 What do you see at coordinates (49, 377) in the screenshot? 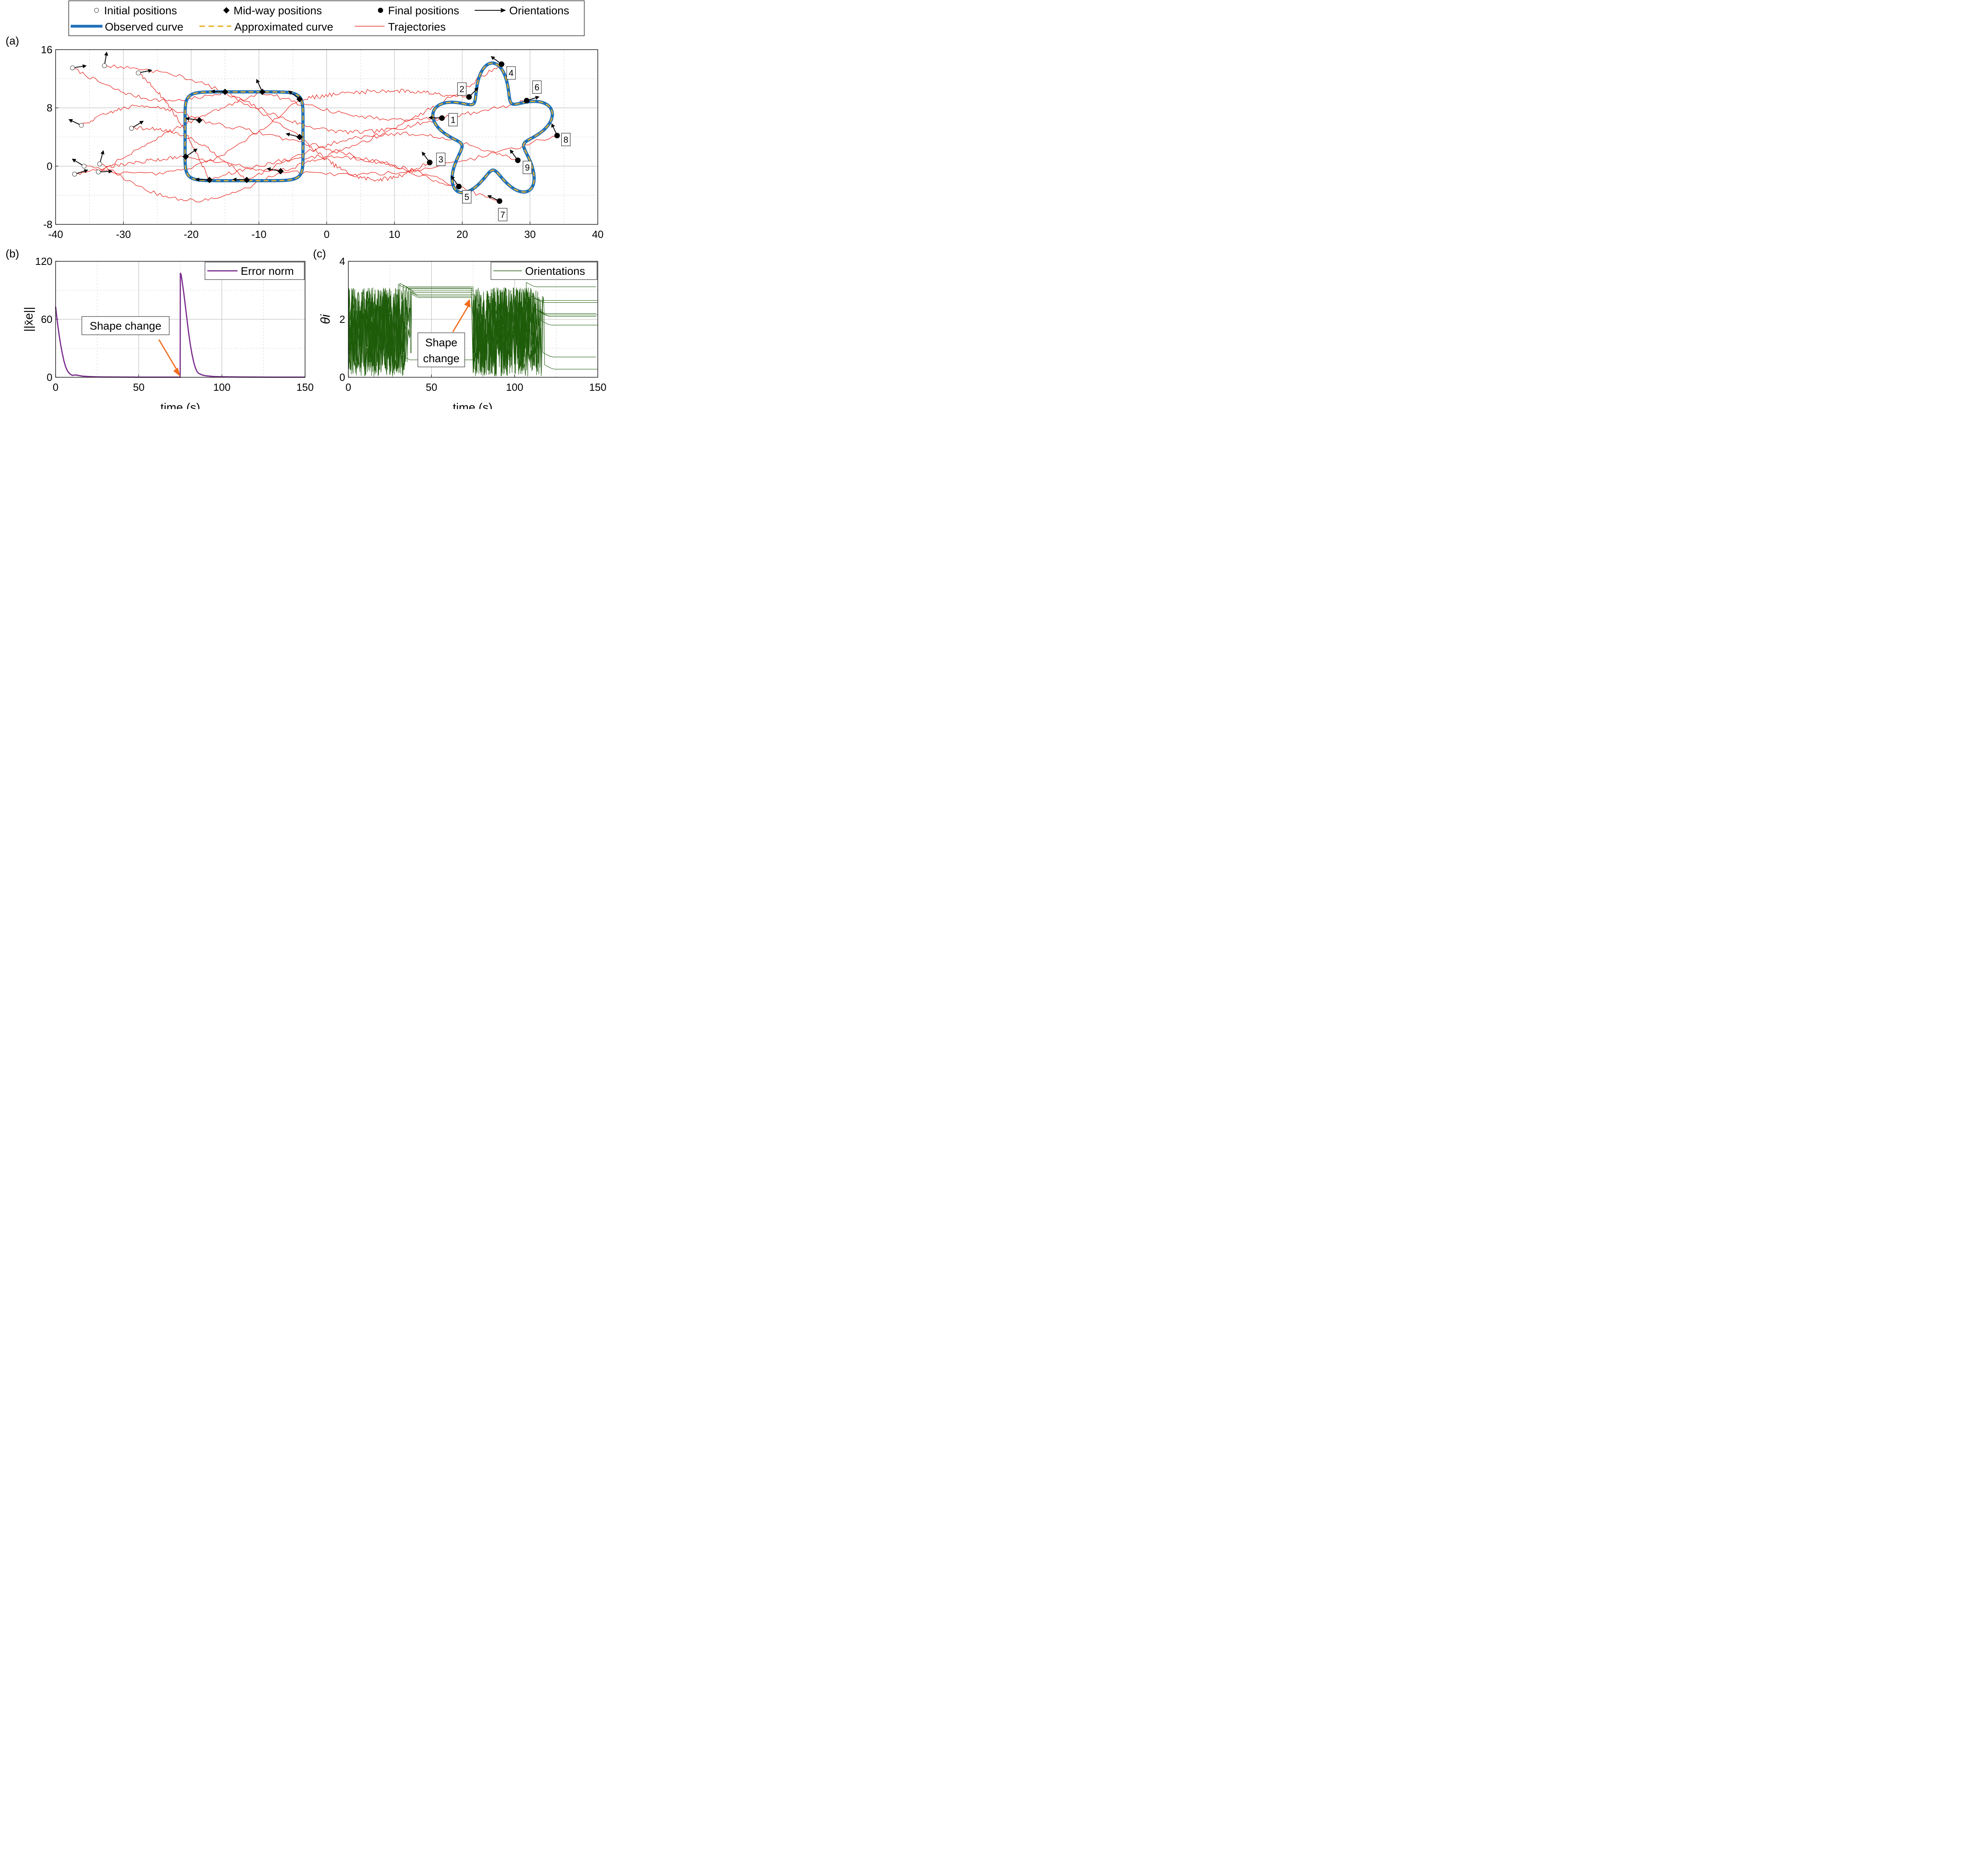
I see `panel-b-tick-label-y: 0` at bounding box center [49, 377].